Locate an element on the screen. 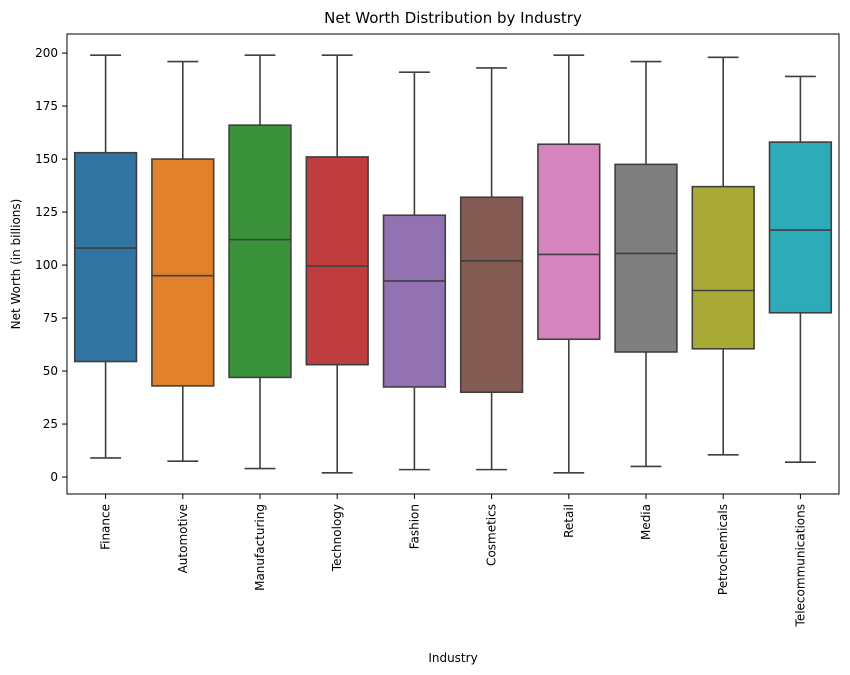  x-tick-label: Finance is located at coordinates (106, 527).